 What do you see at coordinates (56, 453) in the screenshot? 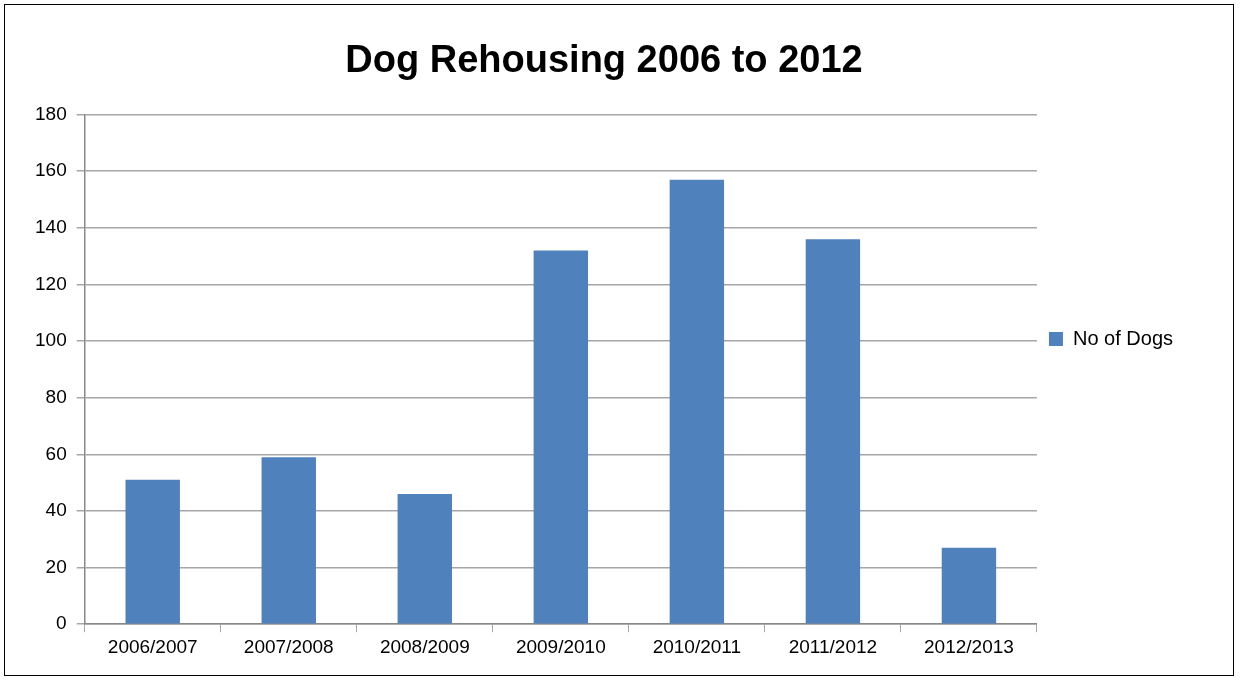
I see `y-tick-label: 60` at bounding box center [56, 453].